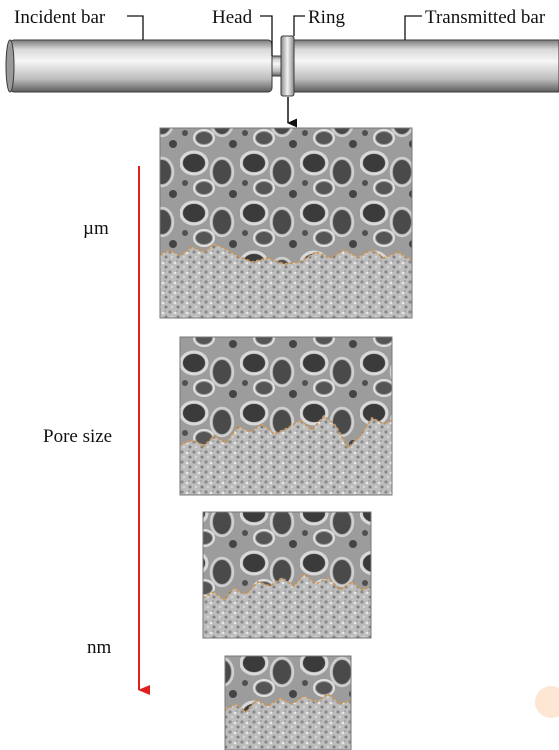  Describe the element at coordinates (287, 66) in the screenshot. I see `ring` at that location.